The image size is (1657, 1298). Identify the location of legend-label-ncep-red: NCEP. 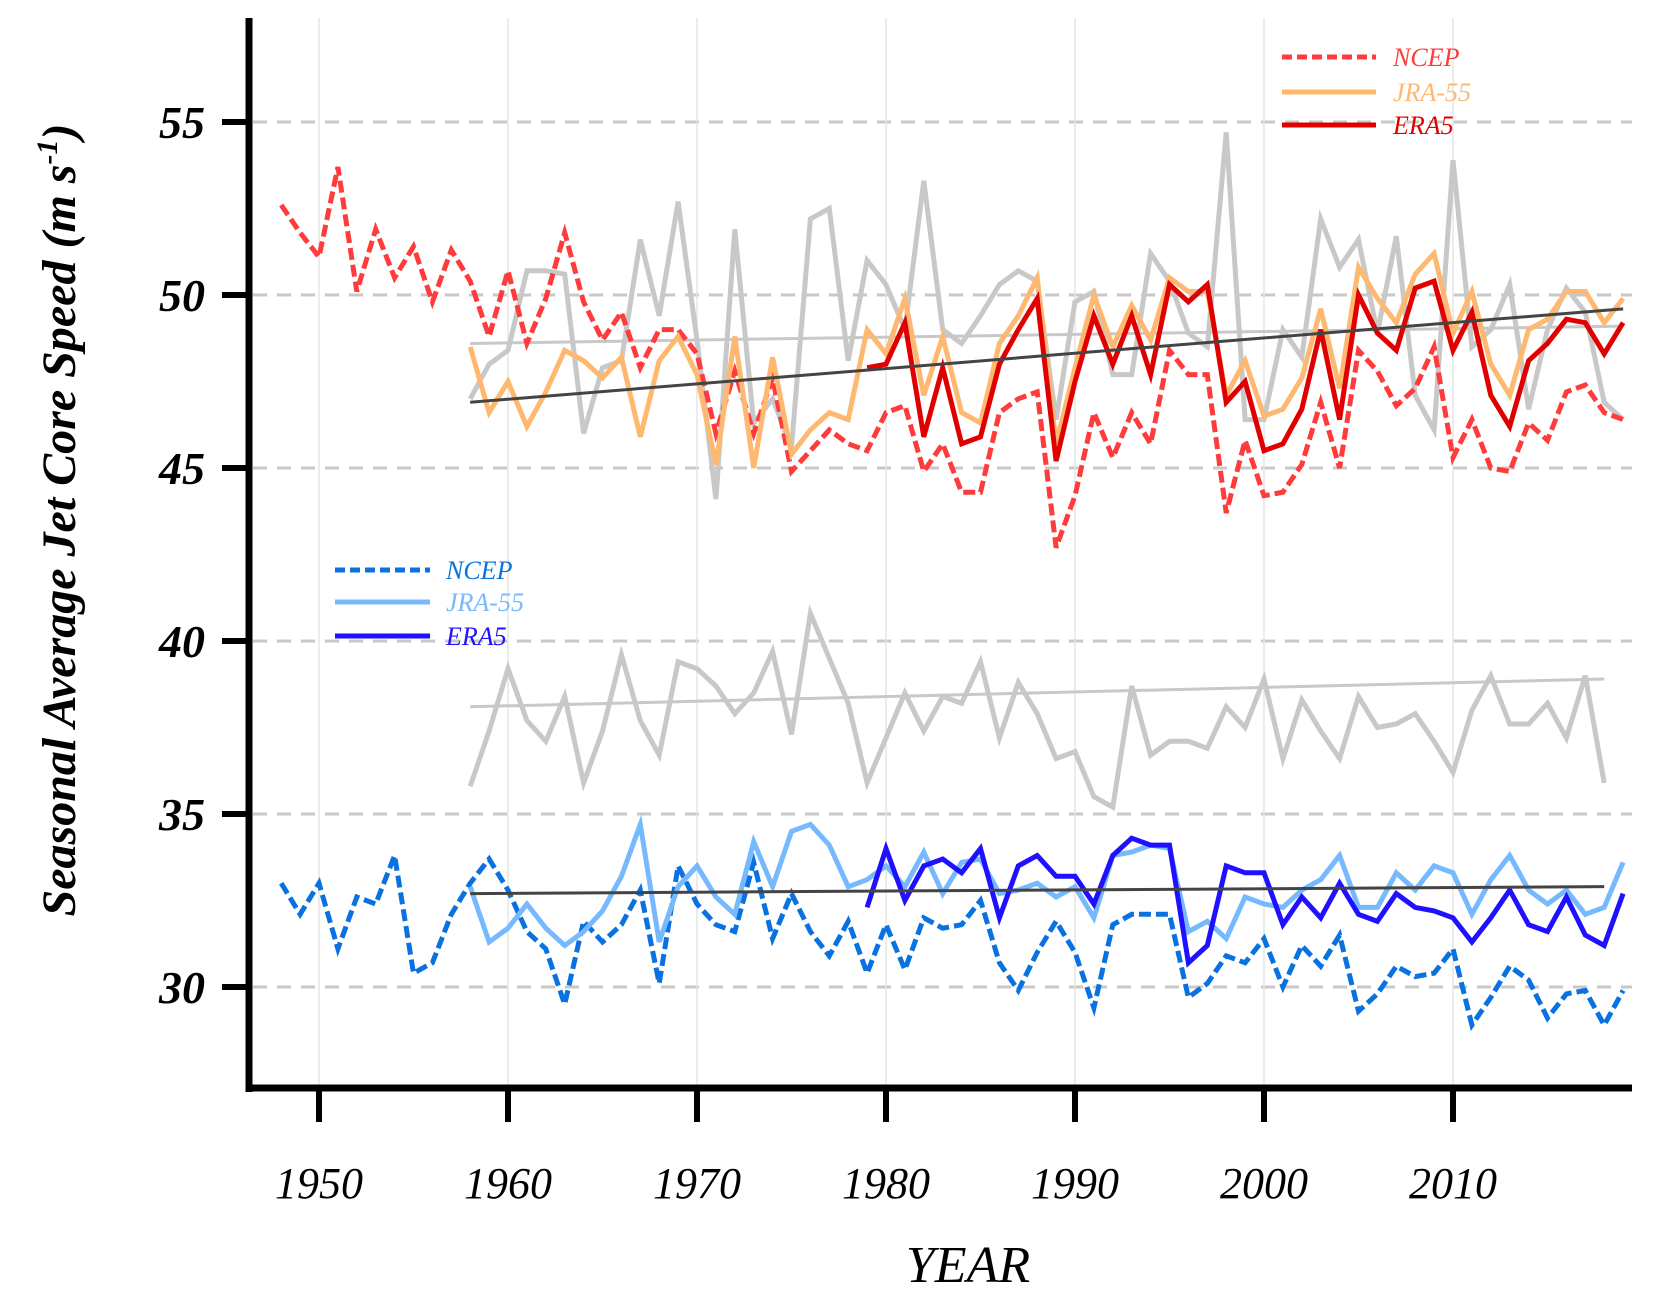
(1426, 57).